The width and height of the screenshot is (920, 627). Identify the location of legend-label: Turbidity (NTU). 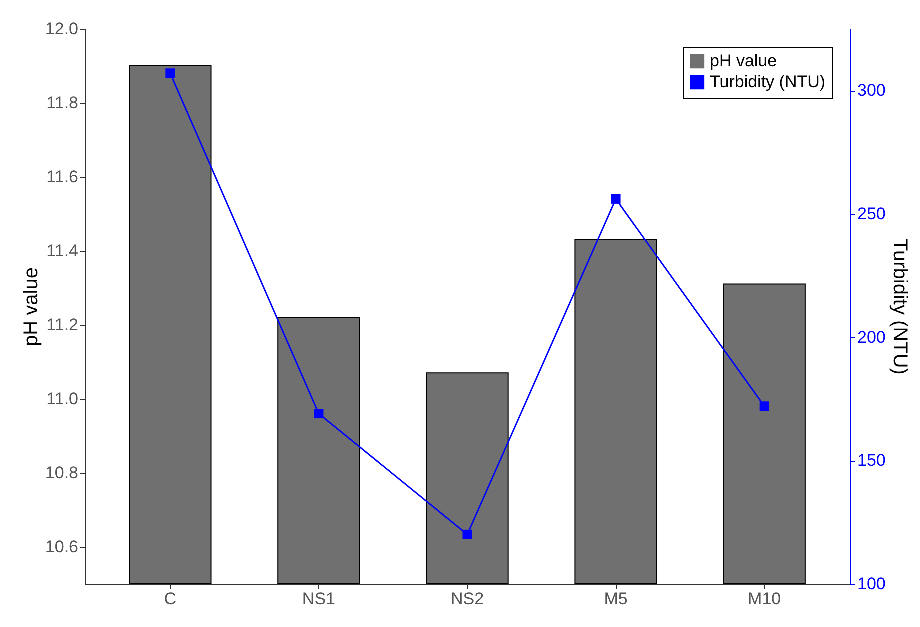
(768, 82).